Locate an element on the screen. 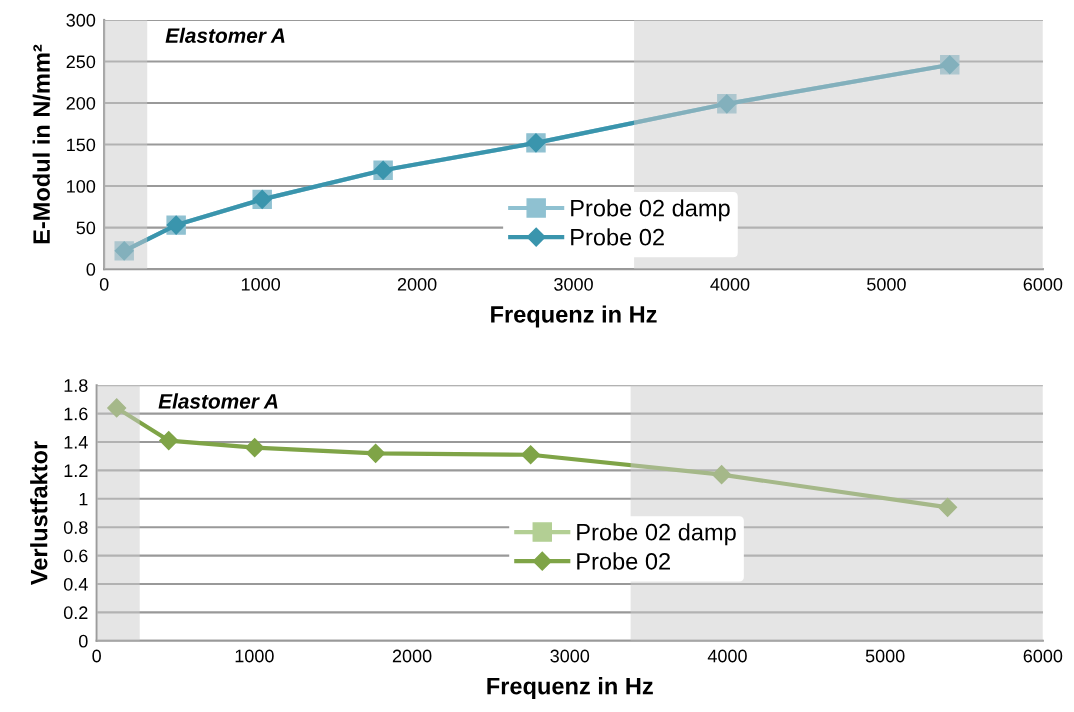  y-axis-title: E-Modul in N/mm² is located at coordinates (41, 144).